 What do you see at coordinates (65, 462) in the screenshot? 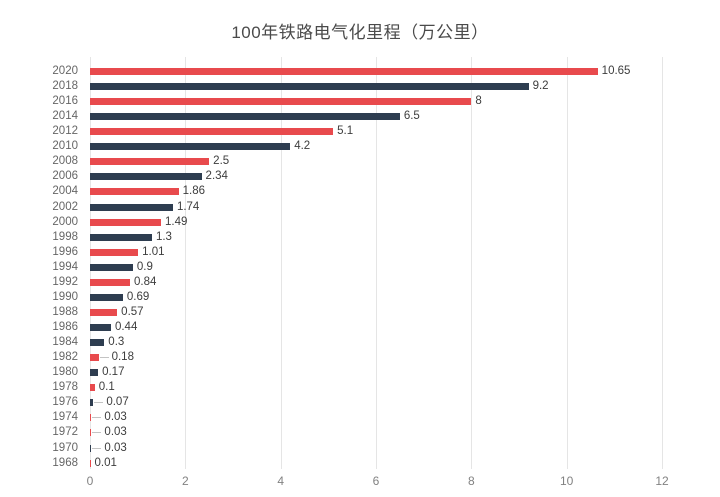
I see `y-axis-year-label: 1968` at bounding box center [65, 462].